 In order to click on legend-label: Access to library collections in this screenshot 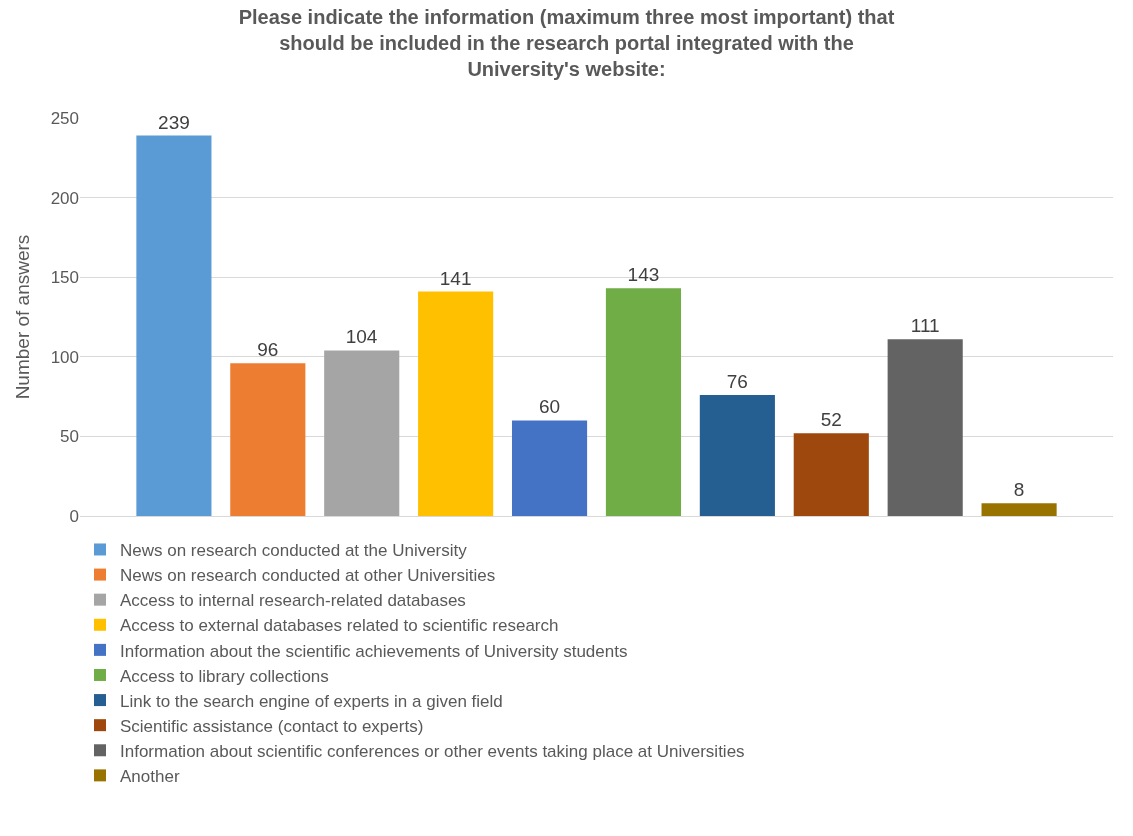, I will do `click(224, 676)`.